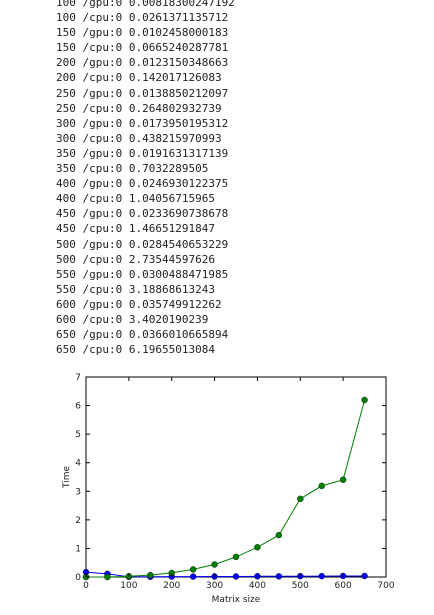 The width and height of the screenshot is (434, 615). What do you see at coordinates (300, 586) in the screenshot?
I see `x-tick-label: 500` at bounding box center [300, 586].